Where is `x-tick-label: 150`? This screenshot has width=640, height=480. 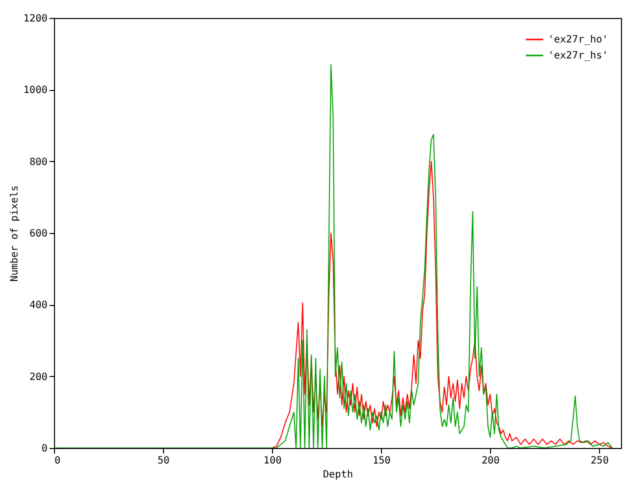 x-tick-label: 150 is located at coordinates (381, 461).